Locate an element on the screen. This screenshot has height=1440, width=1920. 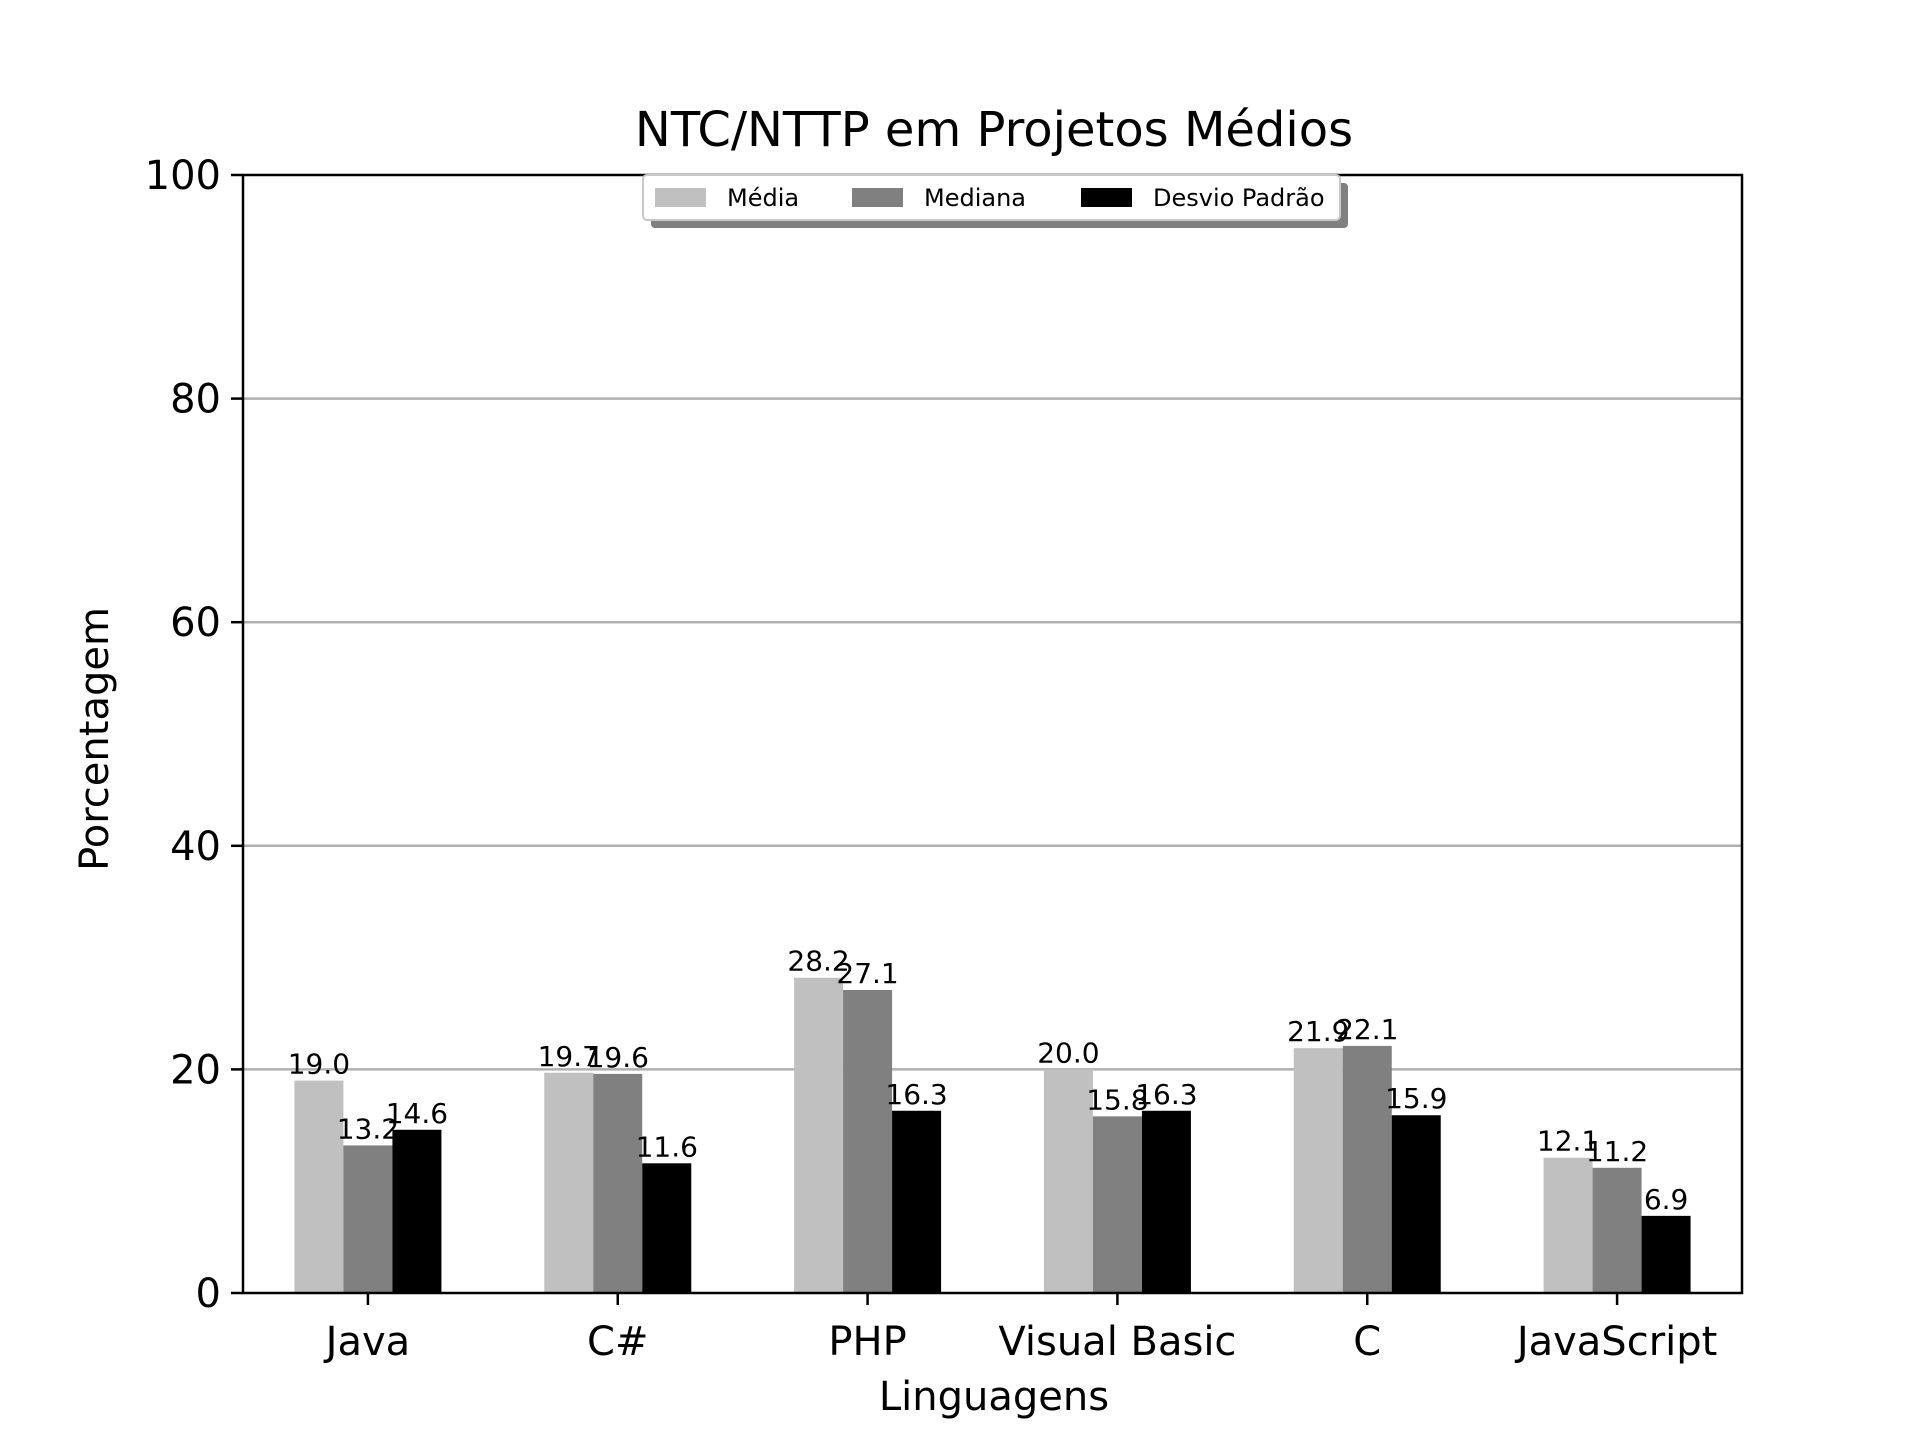
x-tick-label: PHP is located at coordinates (867, 1342).